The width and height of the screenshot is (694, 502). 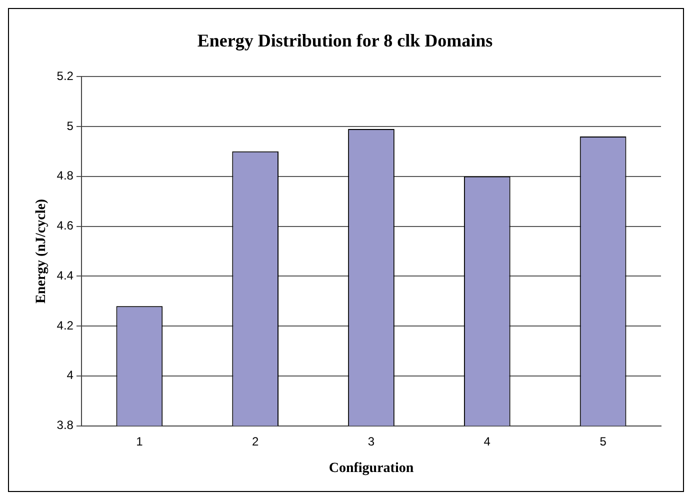 What do you see at coordinates (65, 275) in the screenshot?
I see `y-tick-label: 4.4` at bounding box center [65, 275].